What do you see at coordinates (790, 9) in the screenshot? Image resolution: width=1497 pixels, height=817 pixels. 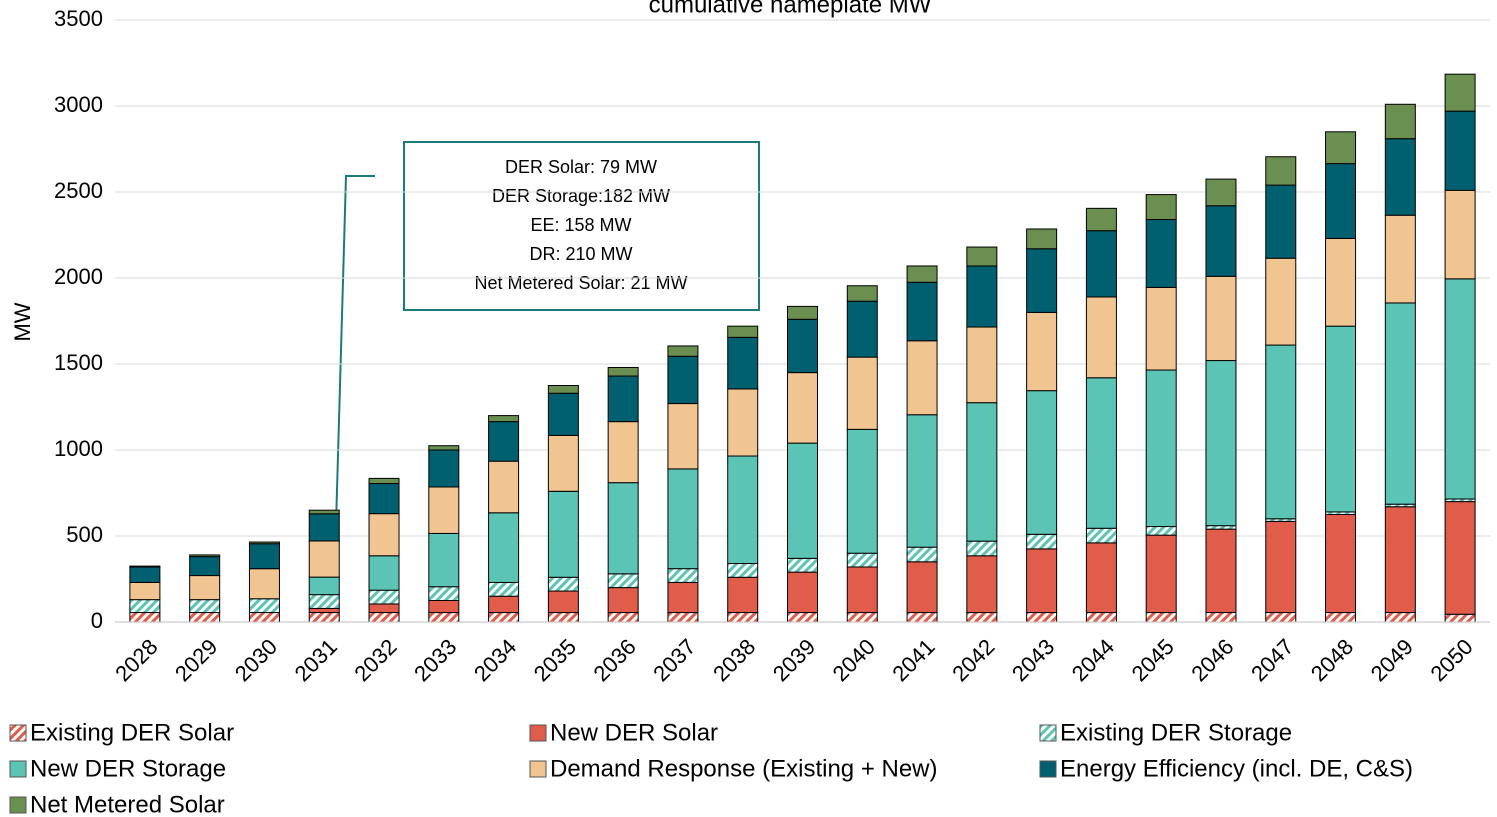 I see `chart-title: cumulative nameplate MW` at bounding box center [790, 9].